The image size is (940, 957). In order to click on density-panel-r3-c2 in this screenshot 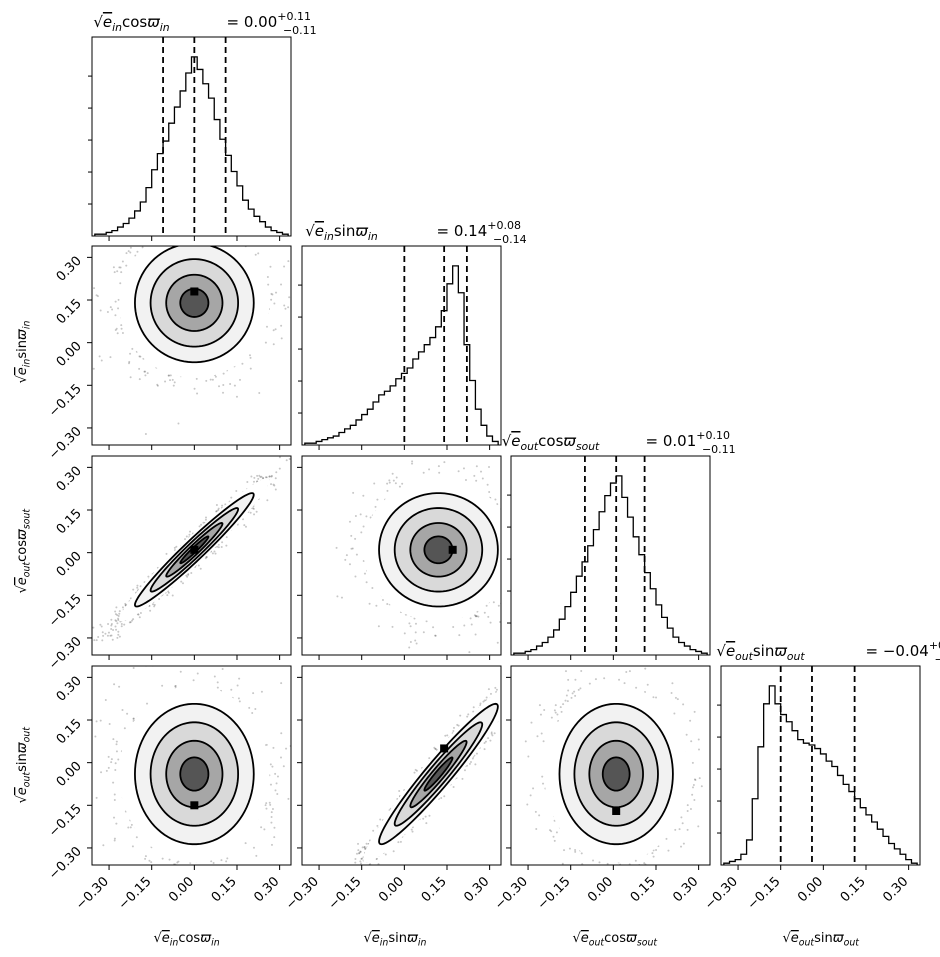, I will do `click(610, 765)`.